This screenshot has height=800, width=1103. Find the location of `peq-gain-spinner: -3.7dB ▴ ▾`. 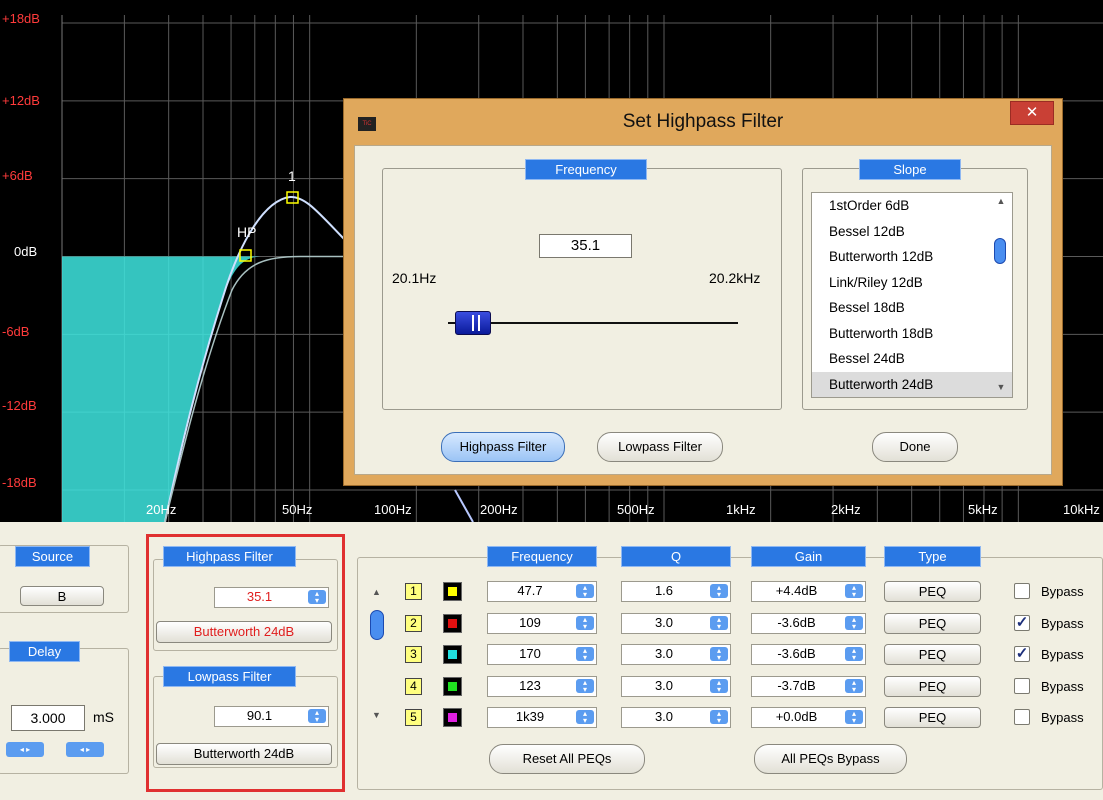

peq-gain-spinner: -3.7dB ▴ ▾ is located at coordinates (808, 686).